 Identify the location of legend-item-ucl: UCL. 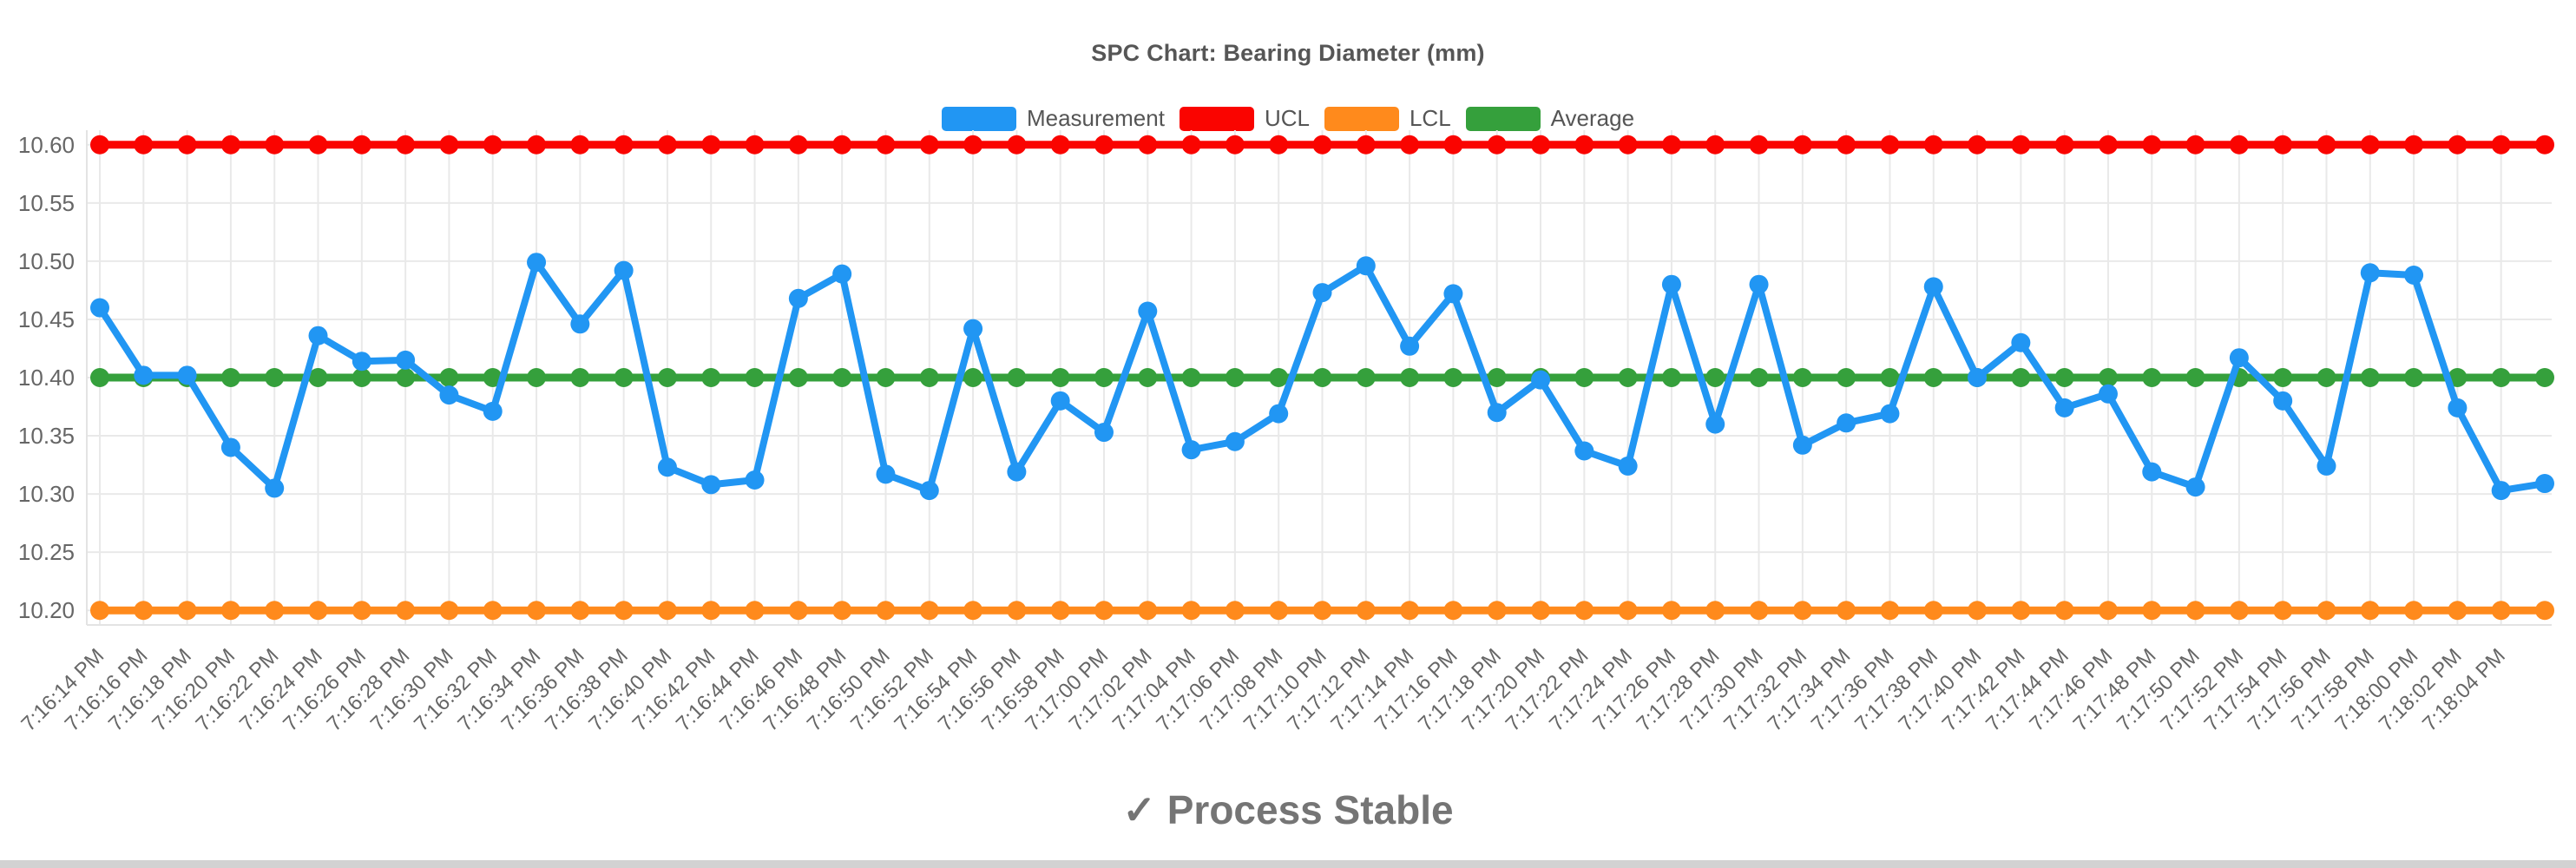
(1244, 118).